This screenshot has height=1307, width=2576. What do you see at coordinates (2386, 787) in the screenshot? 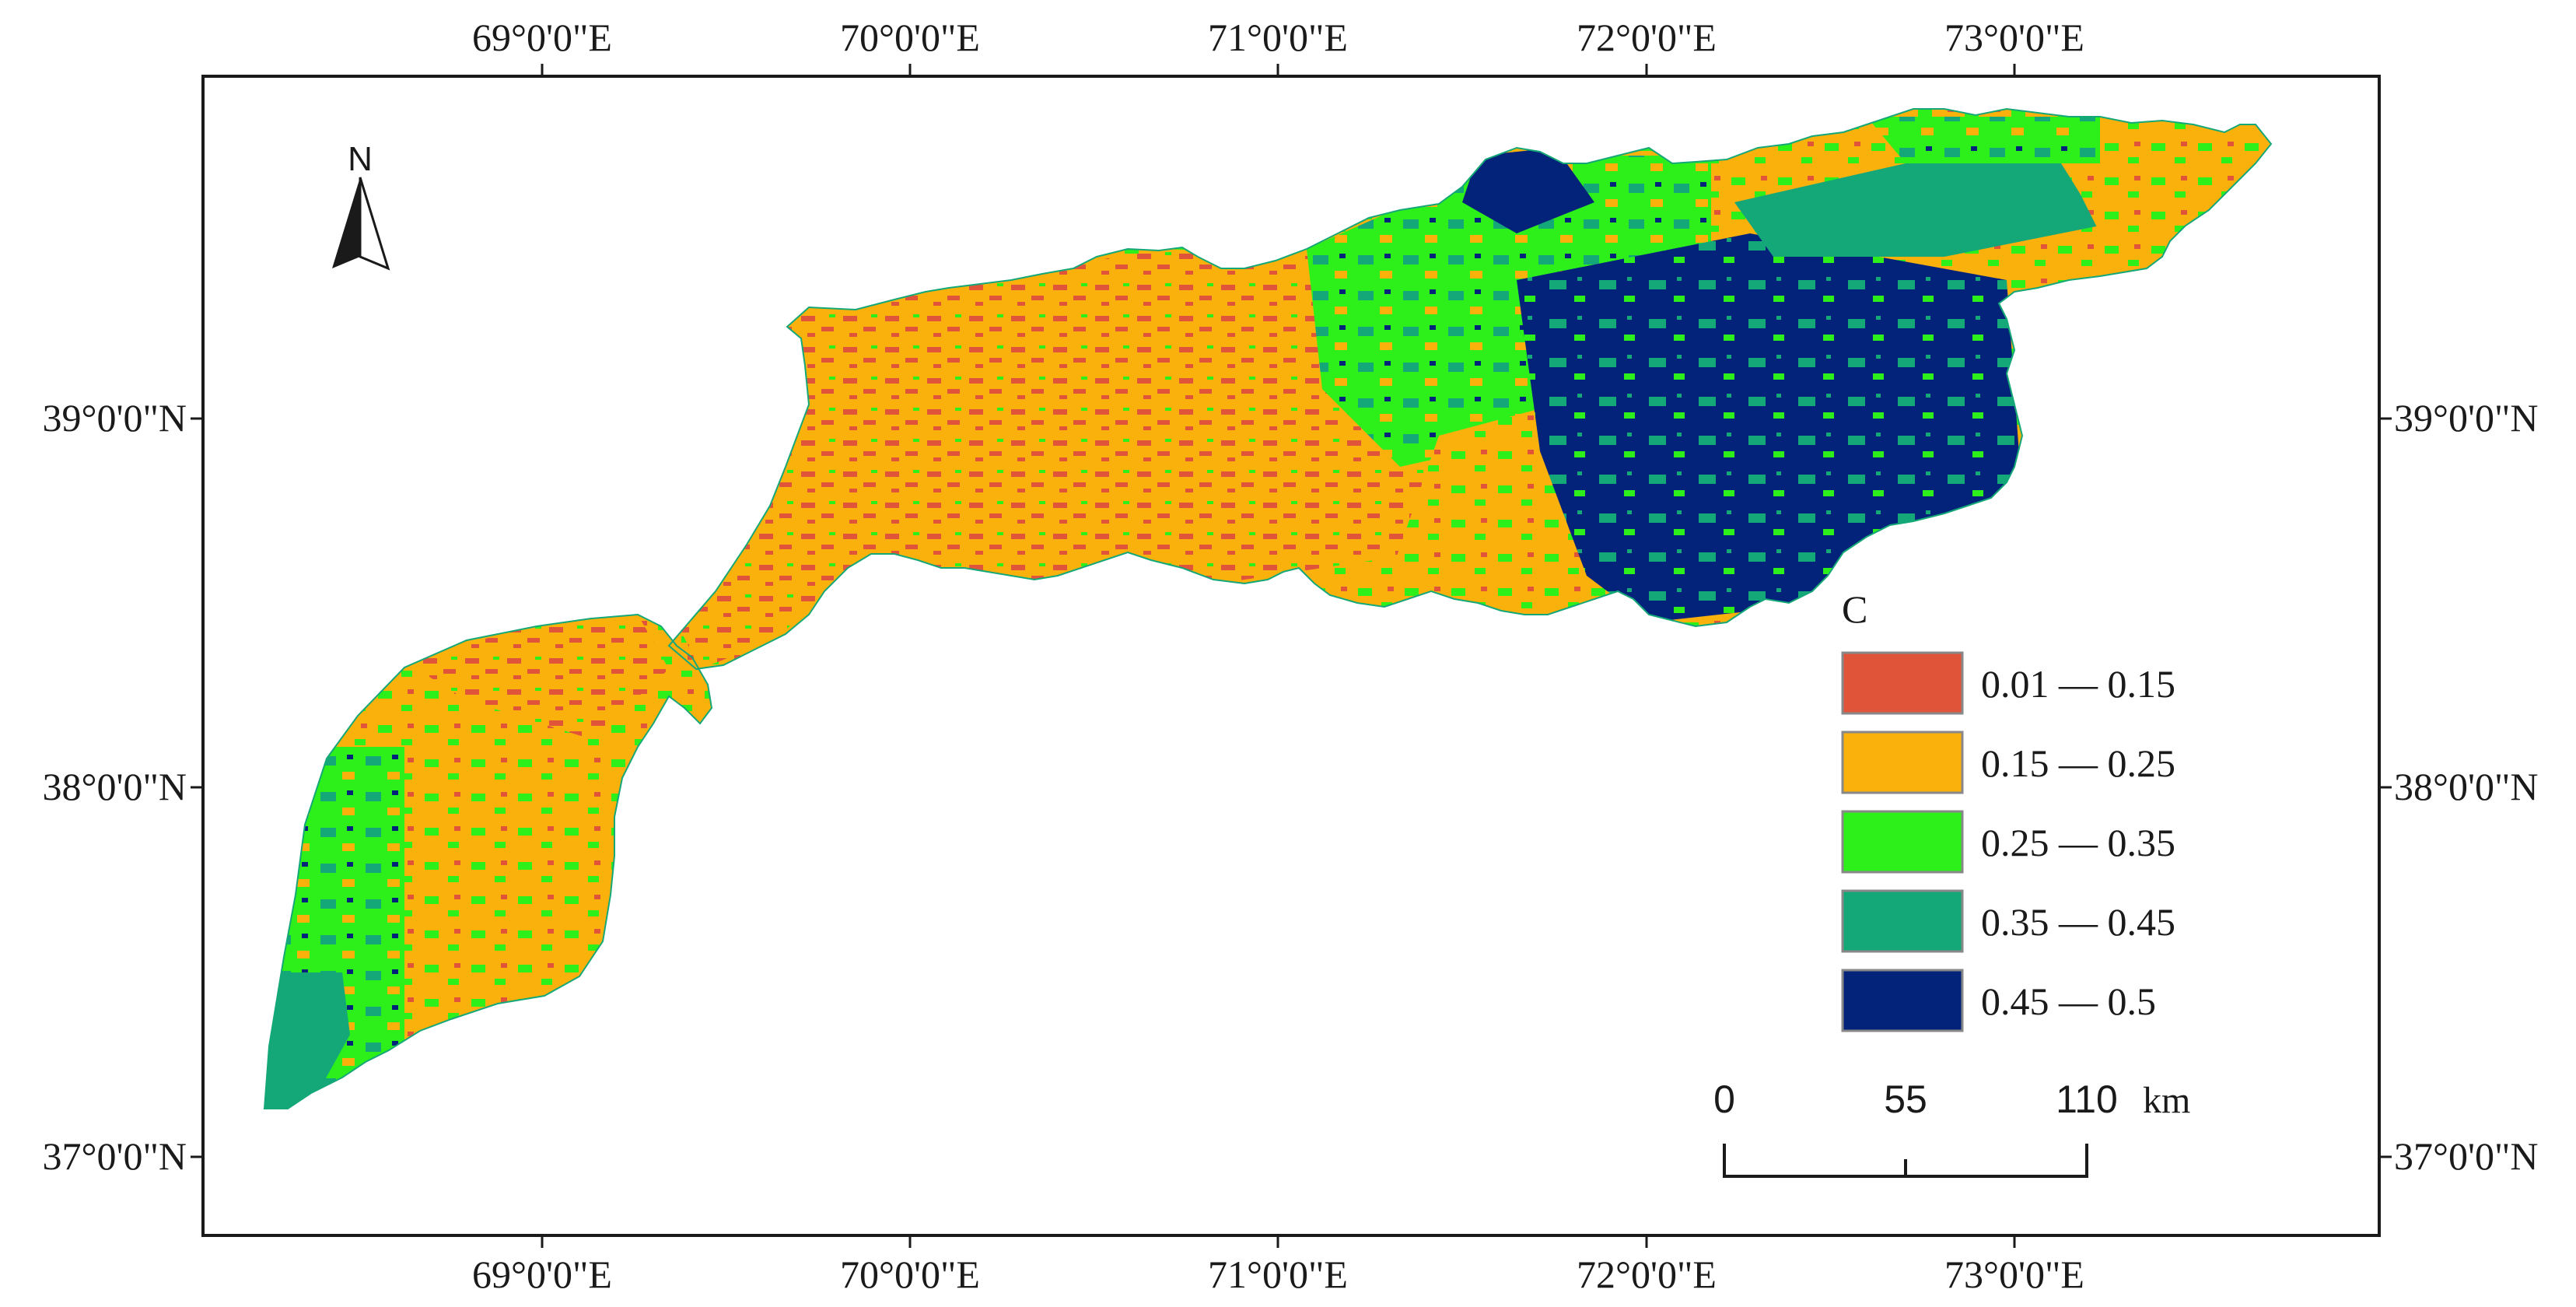
I see `right-axis-ticks` at bounding box center [2386, 787].